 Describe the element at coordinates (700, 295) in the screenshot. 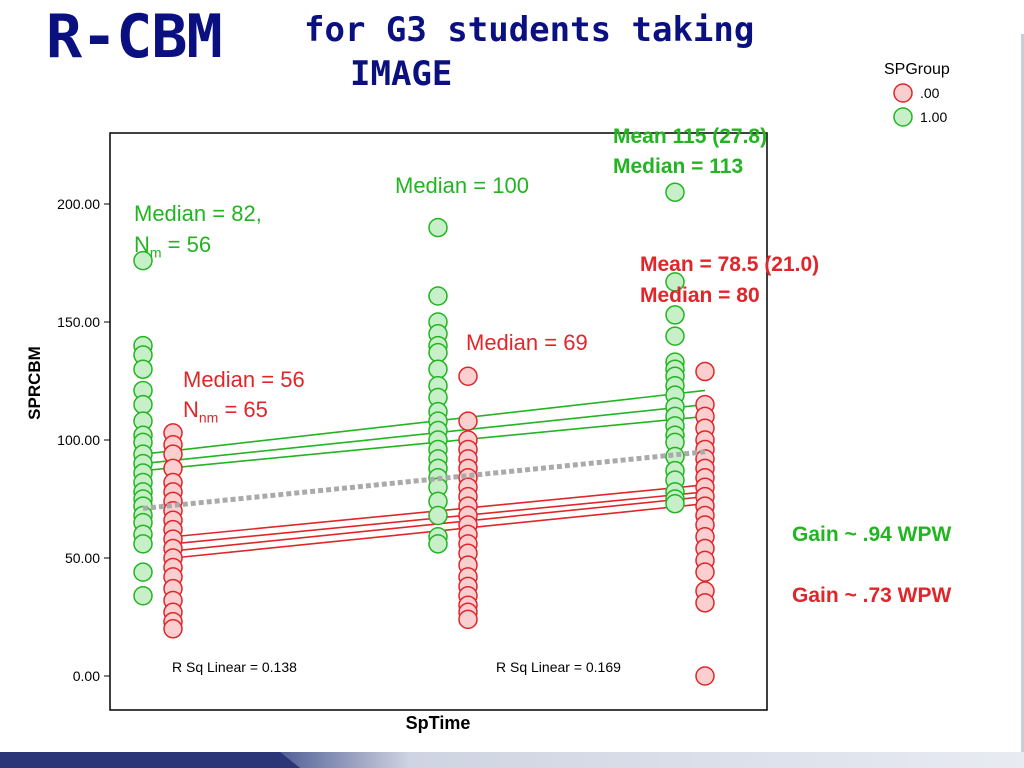

I see `annotation-r3-median: Median = 80` at that location.